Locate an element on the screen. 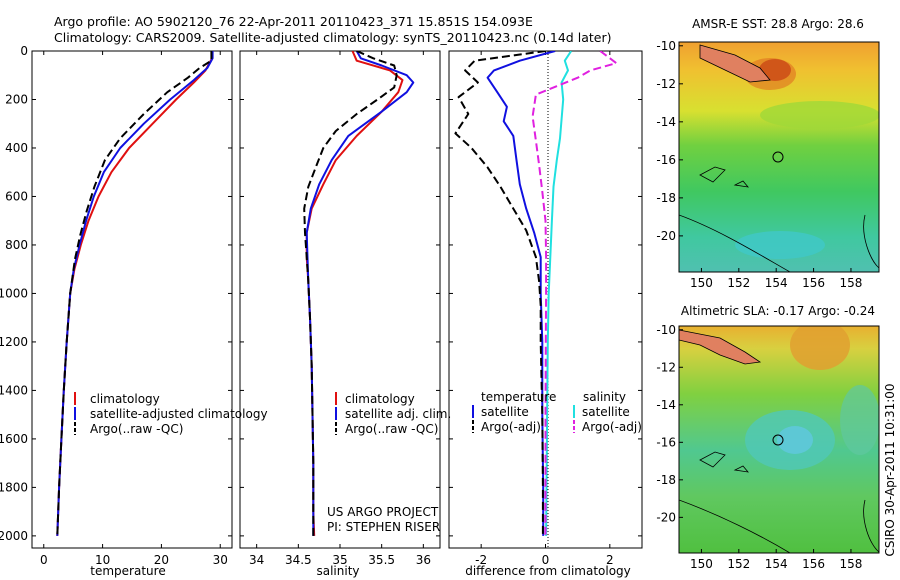  project-name: US ARGO PROJECT is located at coordinates (383, 512).